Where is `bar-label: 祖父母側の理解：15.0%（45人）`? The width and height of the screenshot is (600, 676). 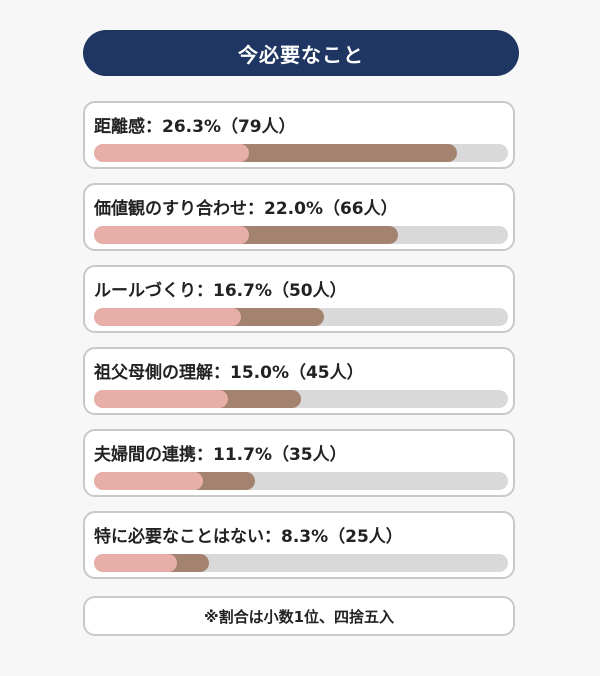 bar-label: 祖父母側の理解：15.0%（45人） is located at coordinates (229, 373).